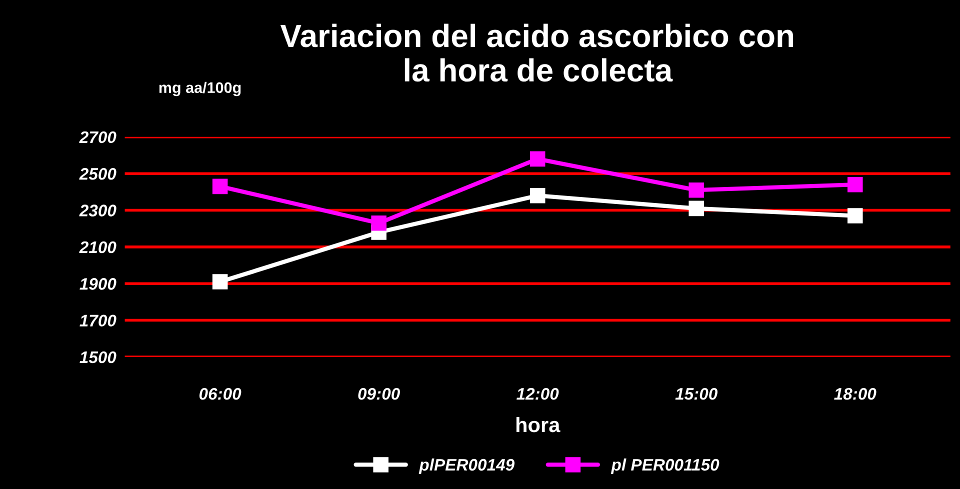 The image size is (960, 489). What do you see at coordinates (466, 466) in the screenshot?
I see `legend-label: plPER00149` at bounding box center [466, 466].